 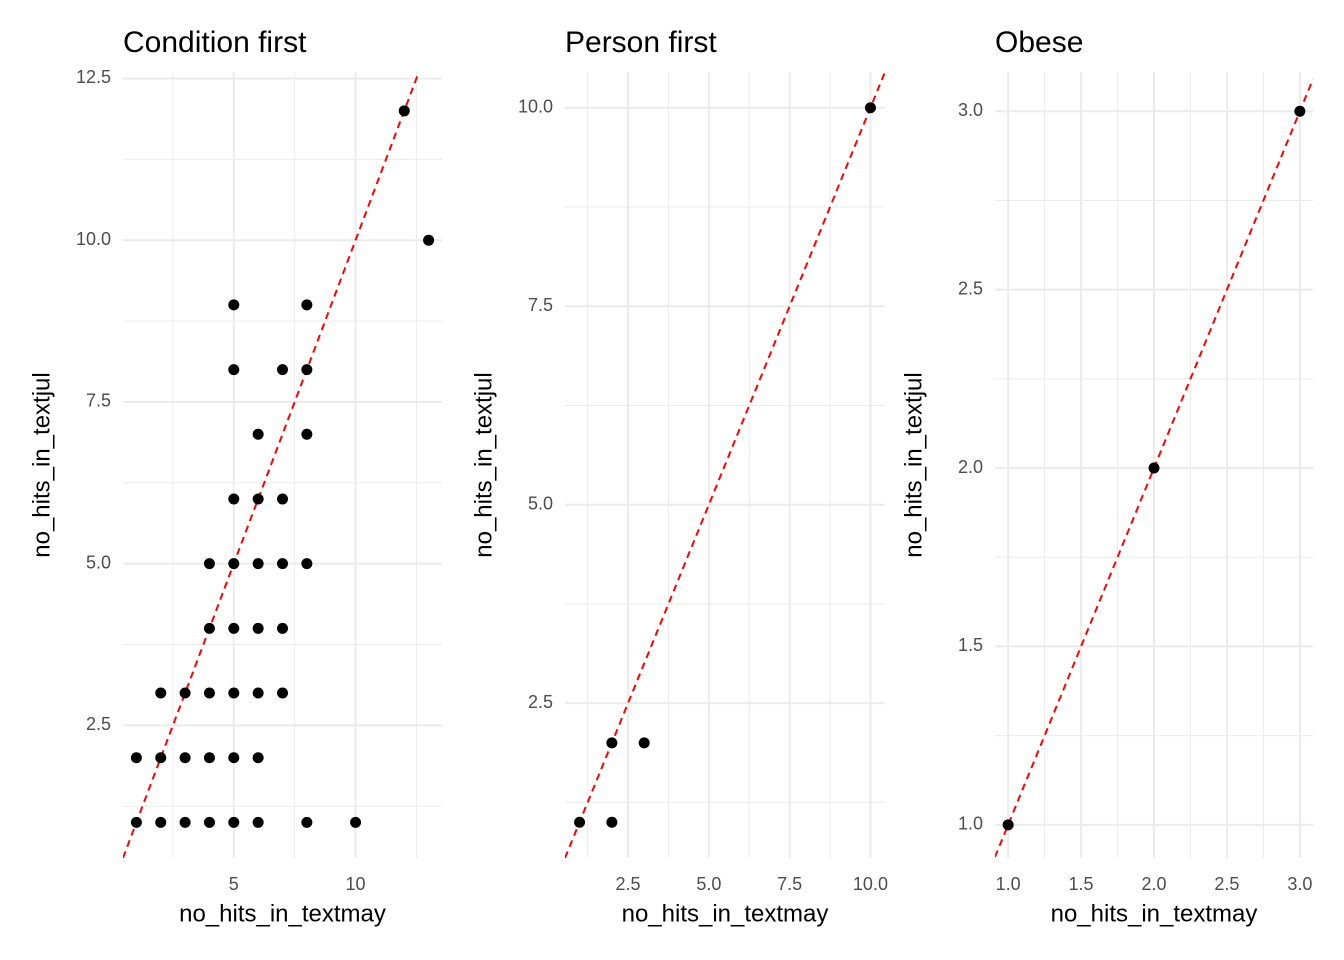 What do you see at coordinates (970, 645) in the screenshot?
I see `y-tick-label: 1.5` at bounding box center [970, 645].